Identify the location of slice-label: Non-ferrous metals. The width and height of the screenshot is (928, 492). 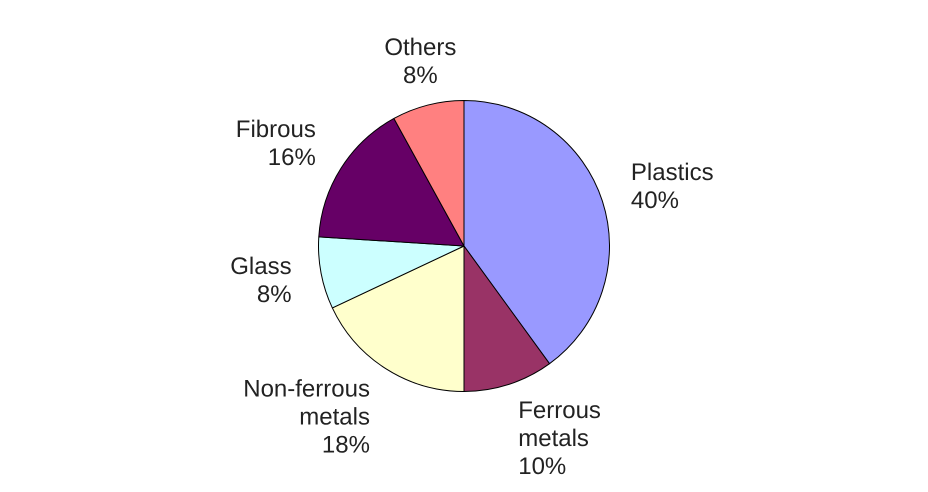
(306, 402).